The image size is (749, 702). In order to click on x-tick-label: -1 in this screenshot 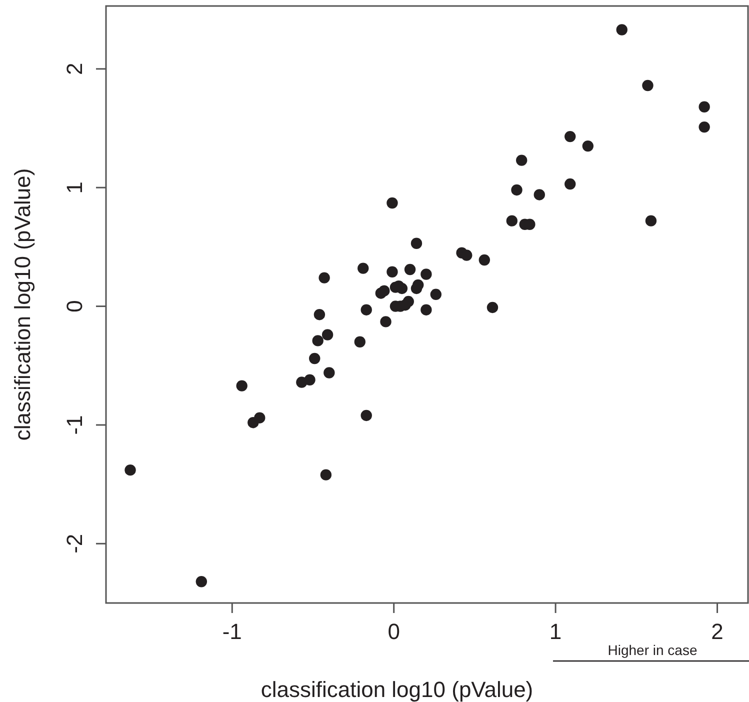, I will do `click(232, 631)`.